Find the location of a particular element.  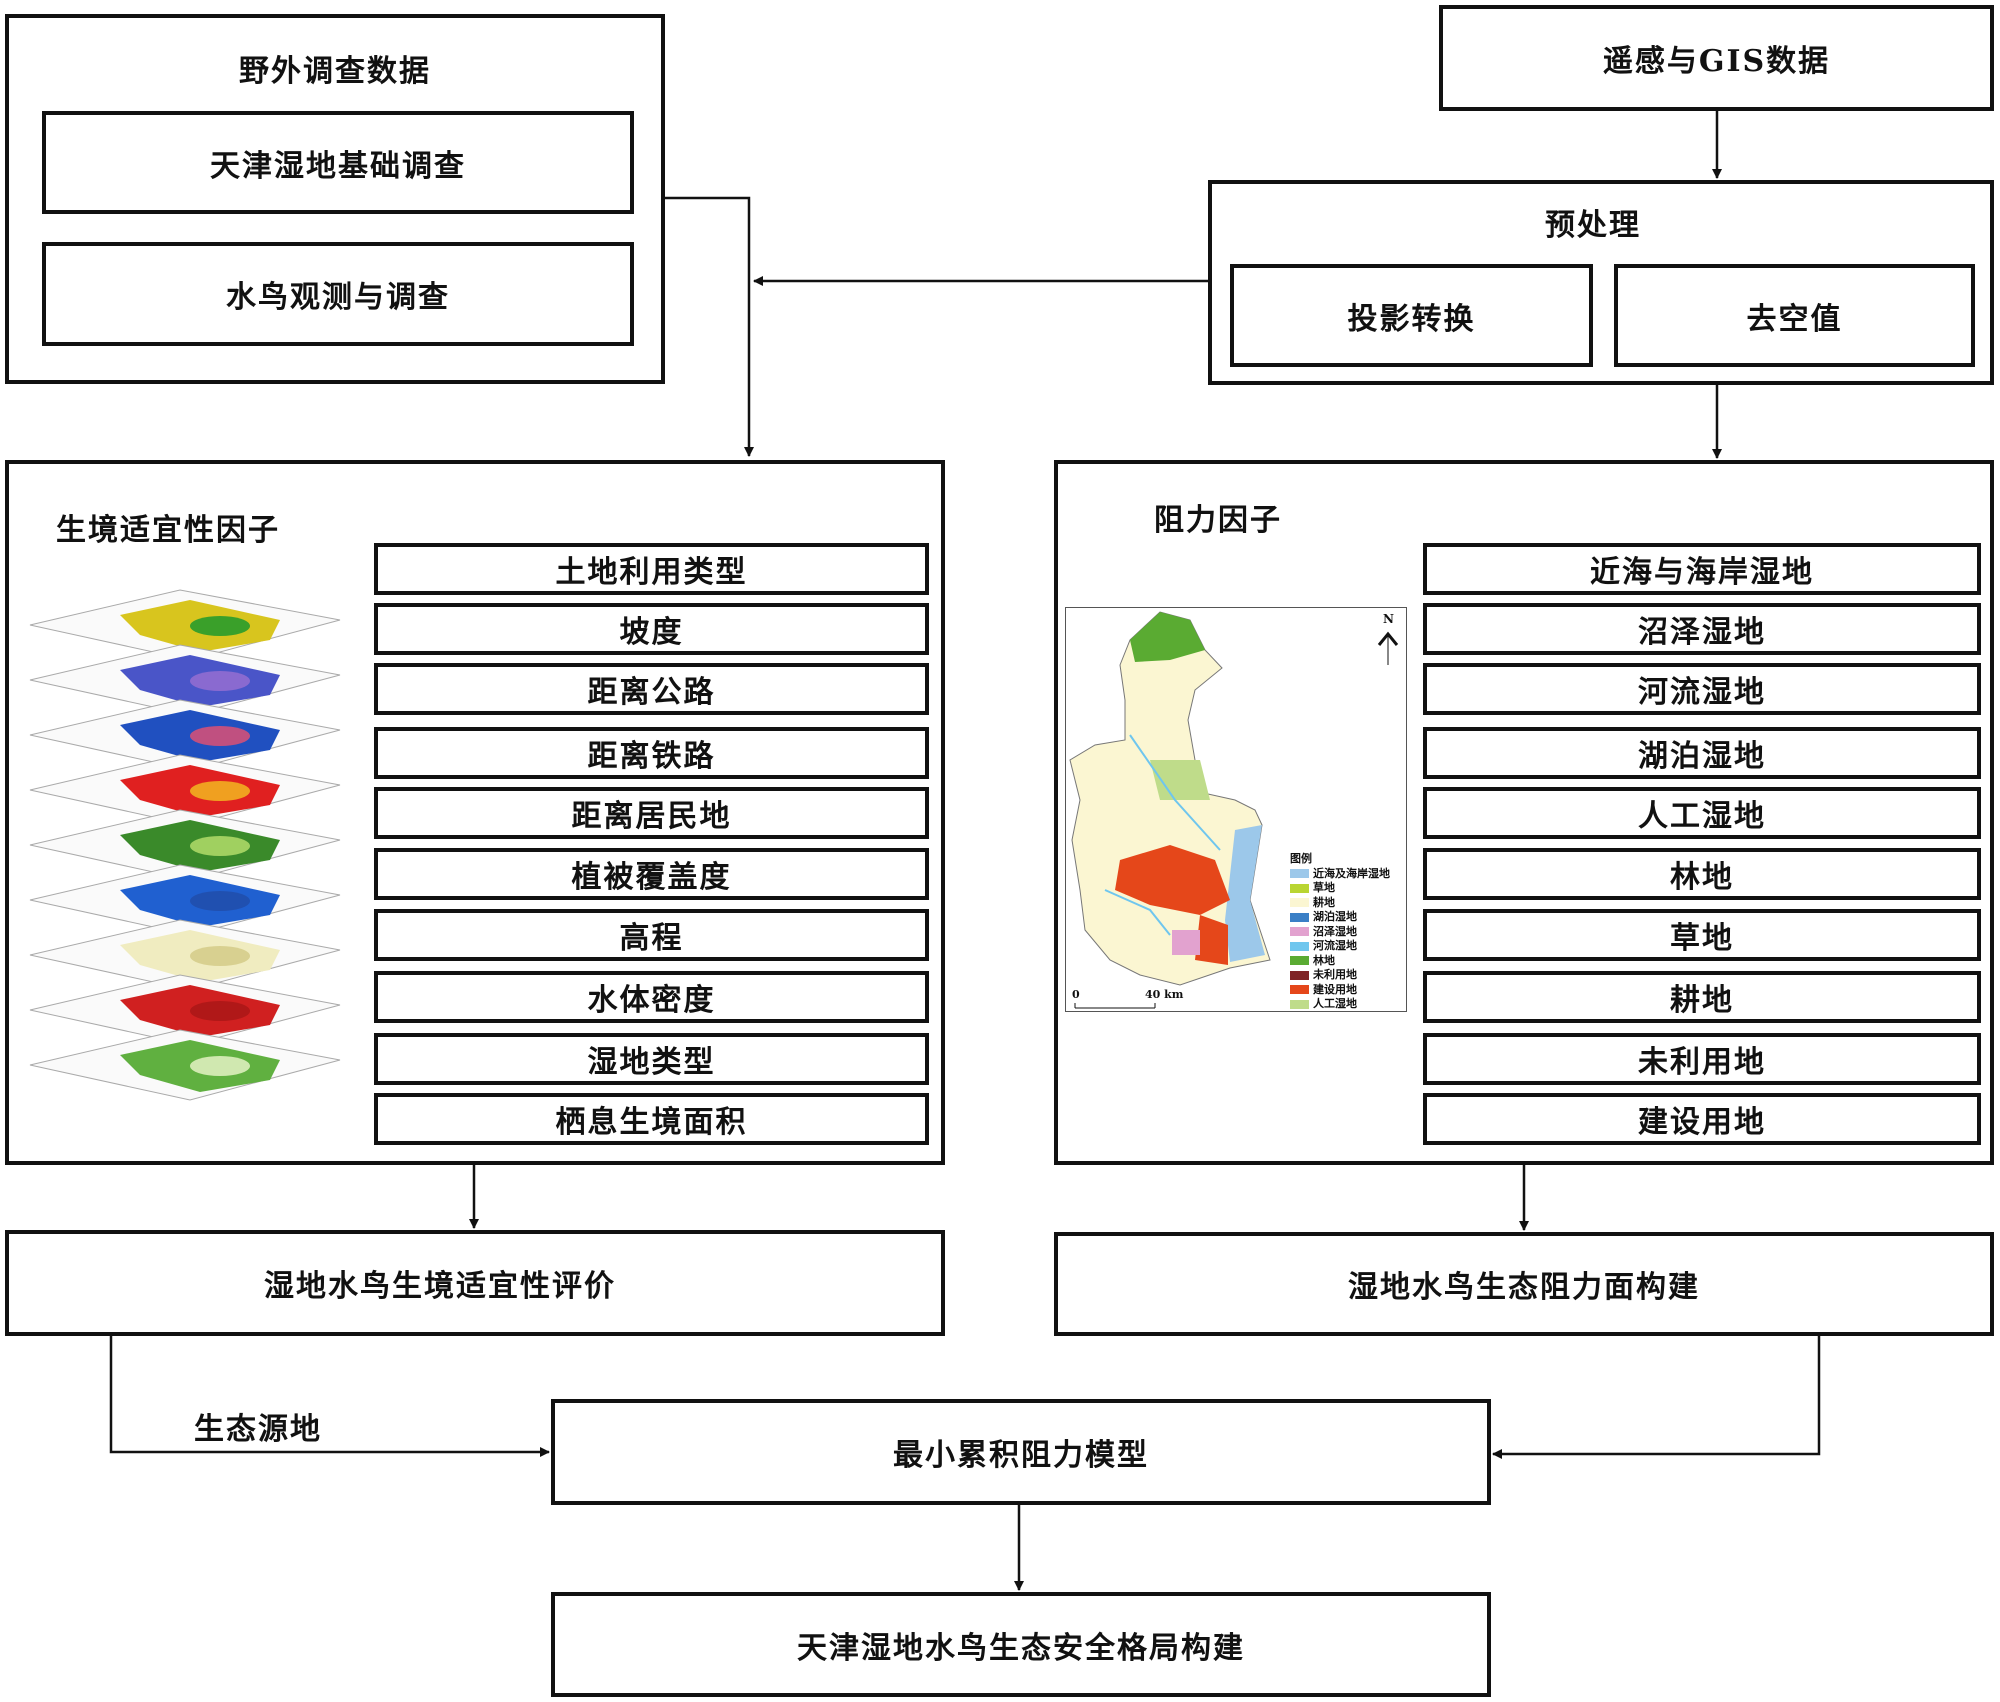

resistance-factor-box: 林地 is located at coordinates (1702, 874).